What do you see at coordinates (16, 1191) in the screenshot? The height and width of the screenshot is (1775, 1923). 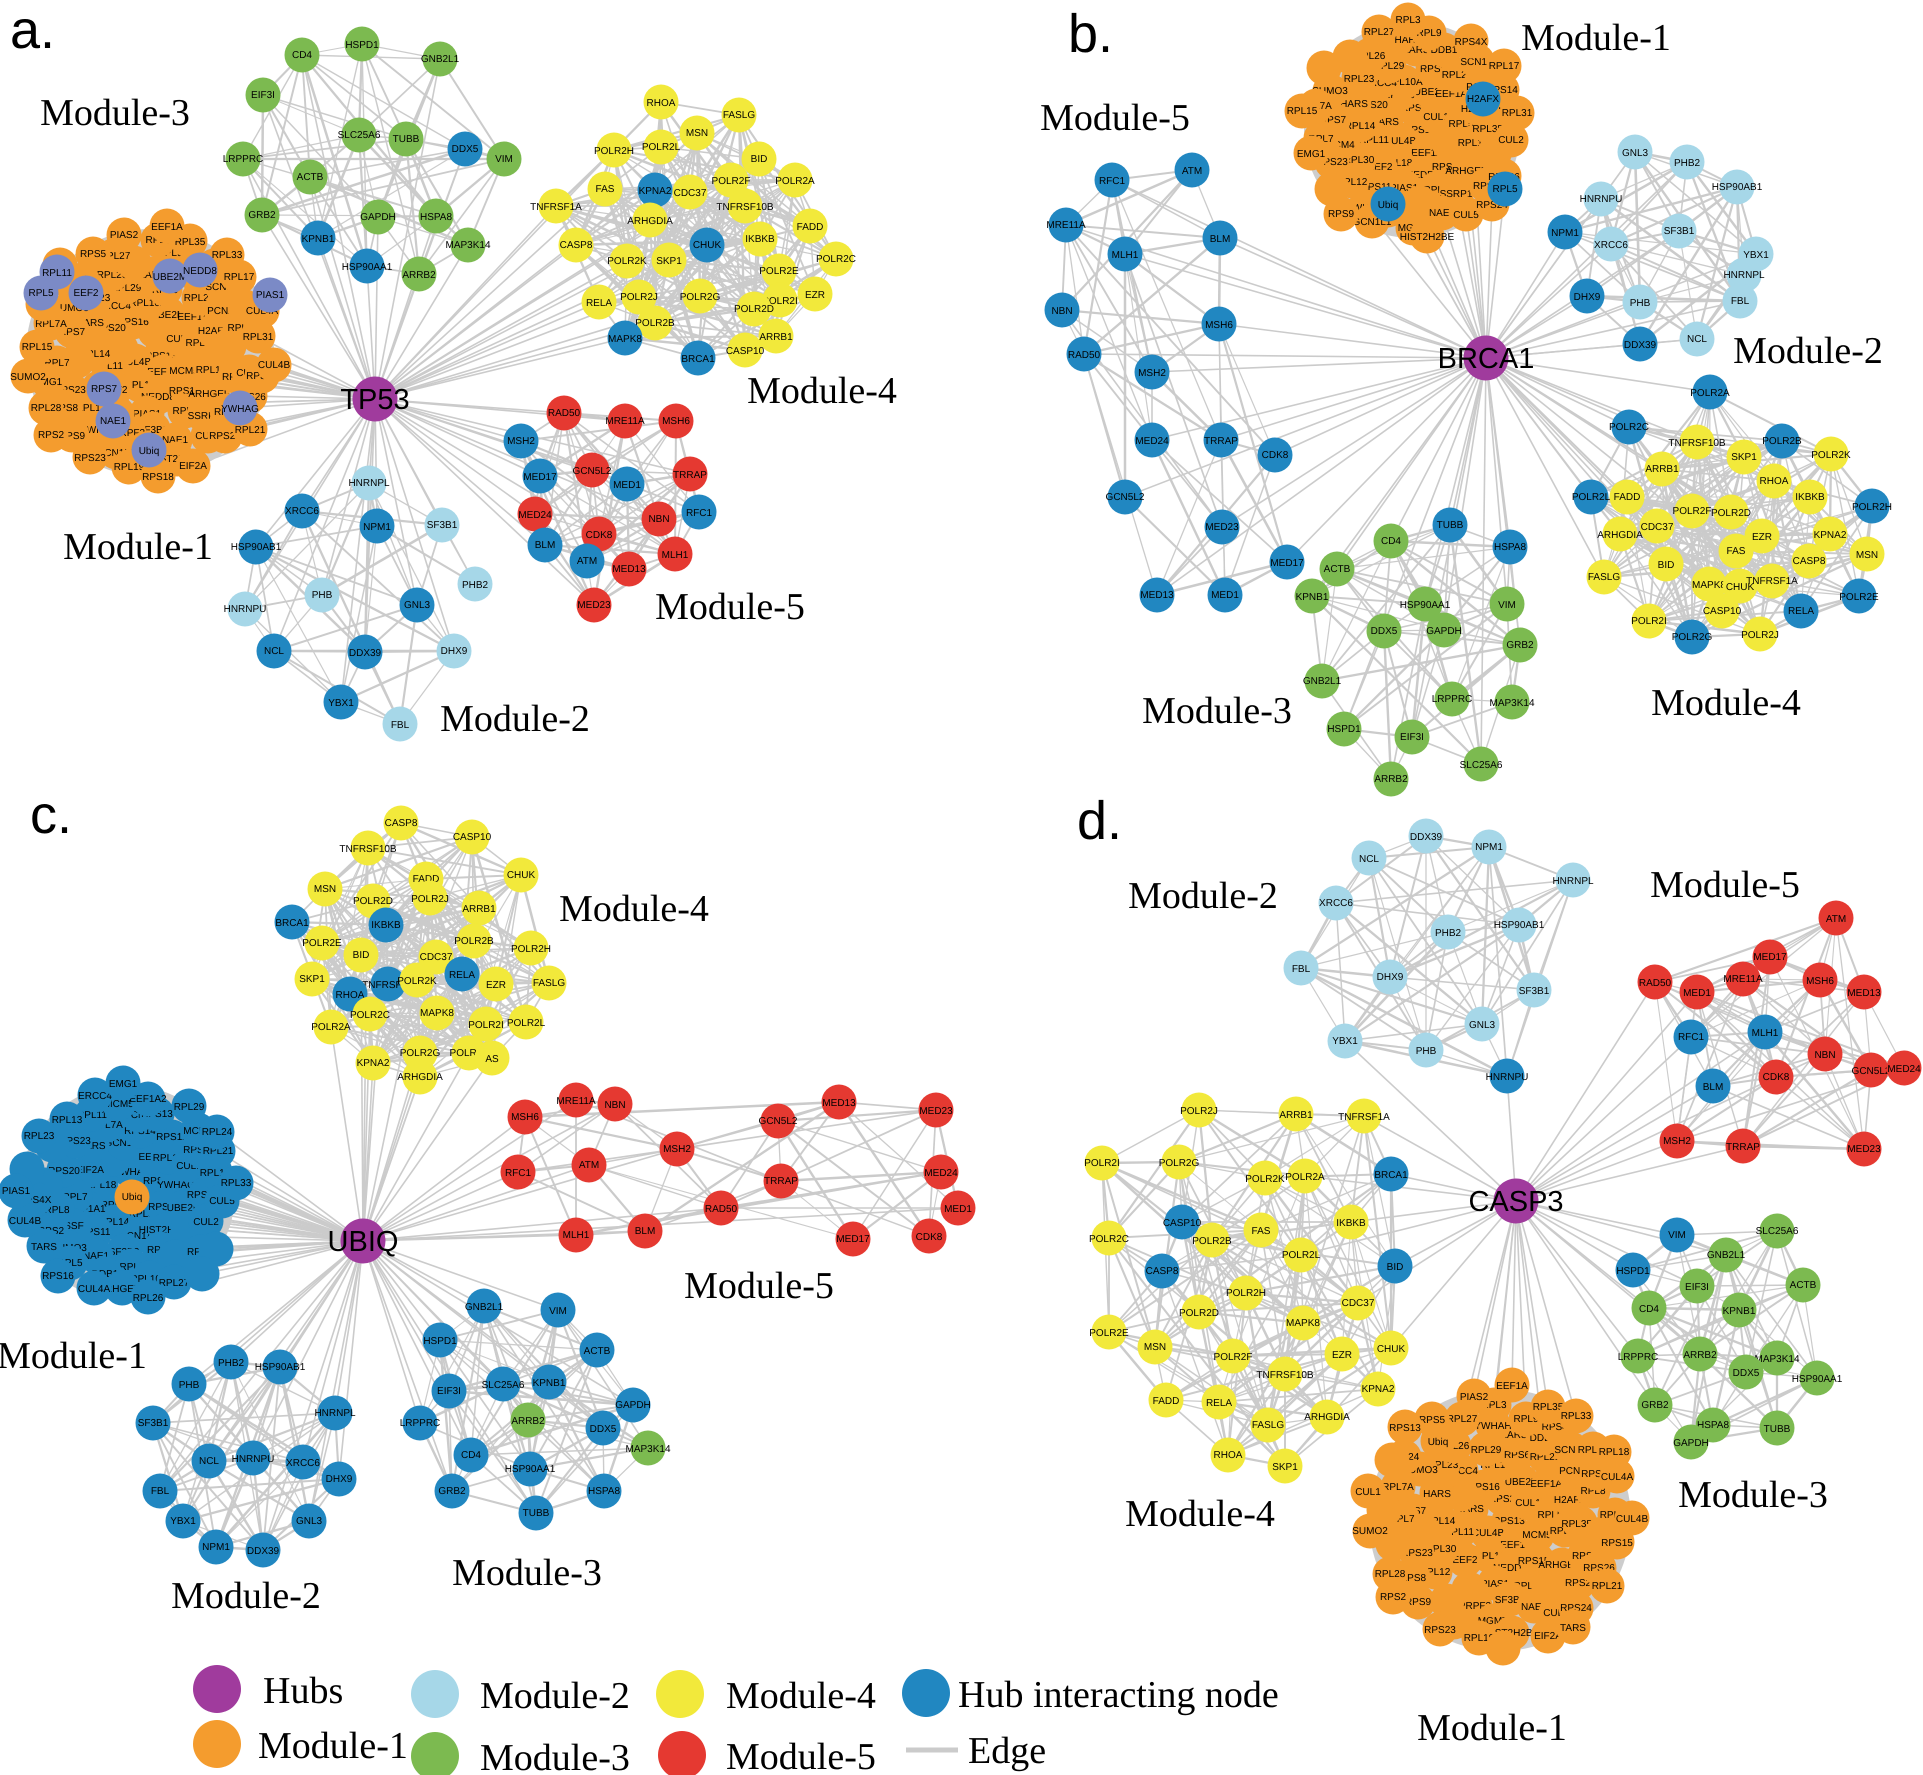 I see `svg-text: PIAS1` at bounding box center [16, 1191].